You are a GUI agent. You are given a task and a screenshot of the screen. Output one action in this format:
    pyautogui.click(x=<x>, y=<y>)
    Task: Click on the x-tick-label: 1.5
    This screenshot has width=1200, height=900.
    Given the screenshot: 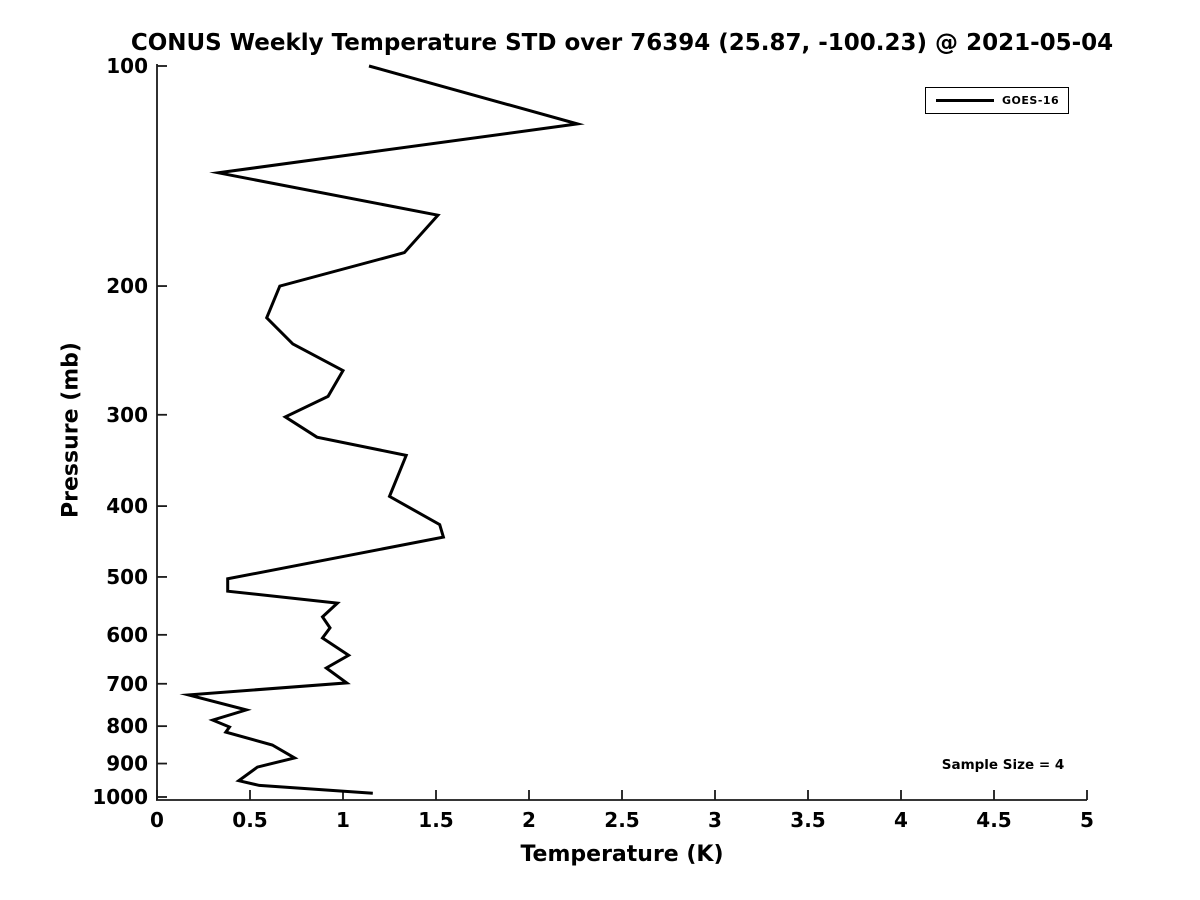 What is the action you would take?
    pyautogui.click(x=435, y=820)
    